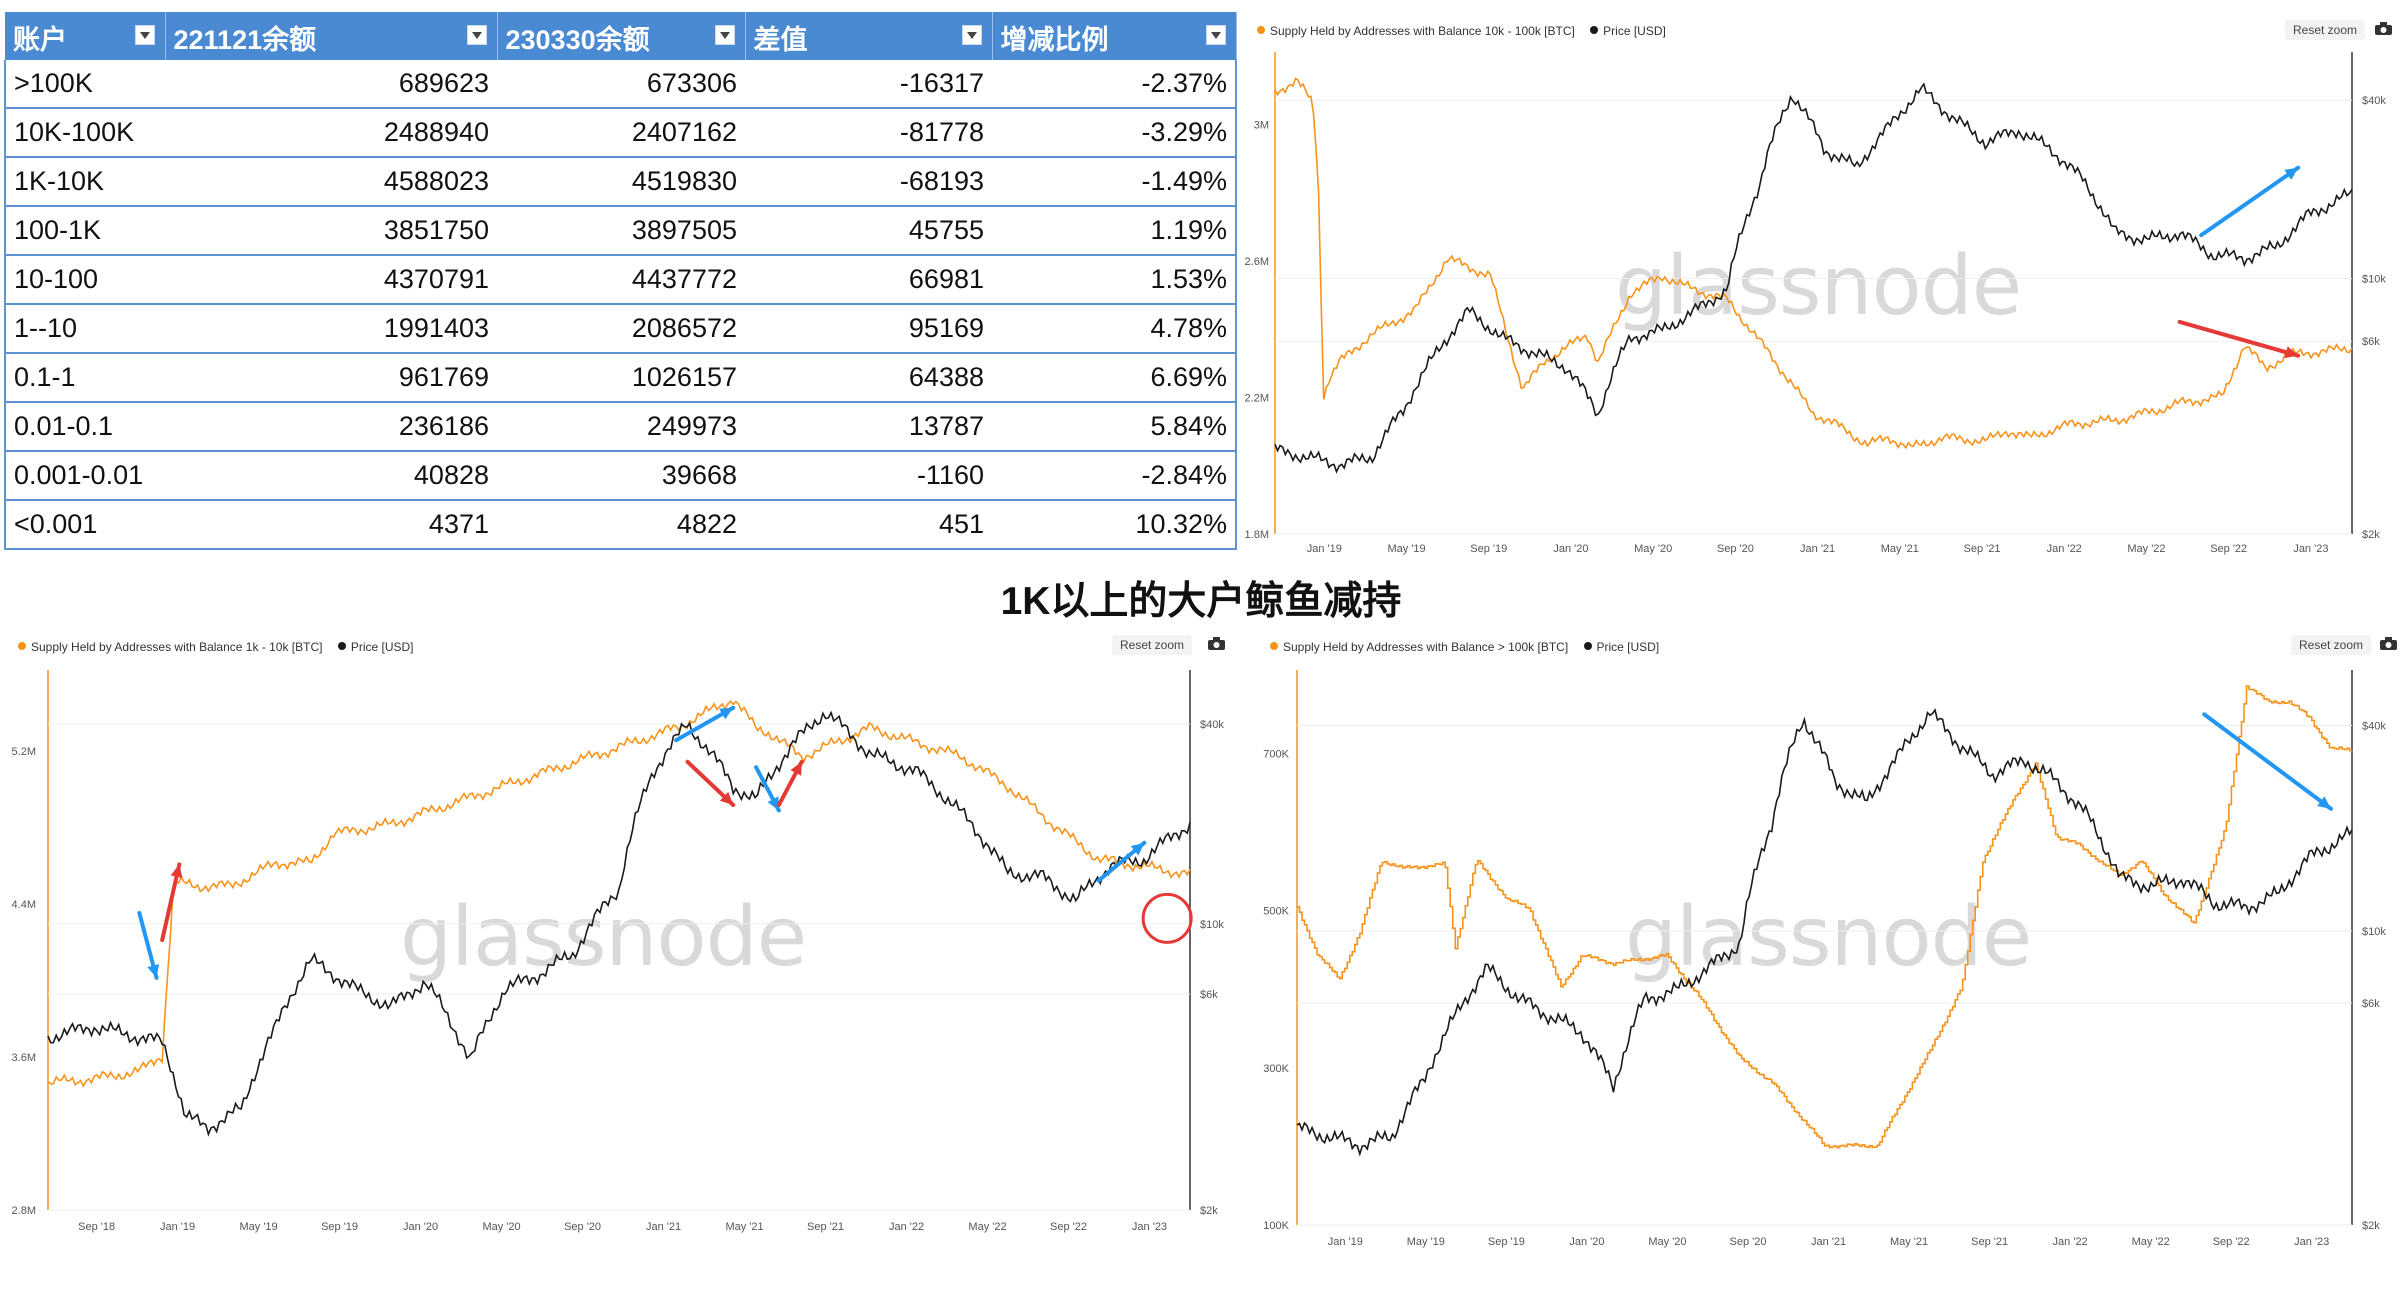  I want to click on table-row: >100K 689623 673306 -16317 -2.37%, so click(620, 84).